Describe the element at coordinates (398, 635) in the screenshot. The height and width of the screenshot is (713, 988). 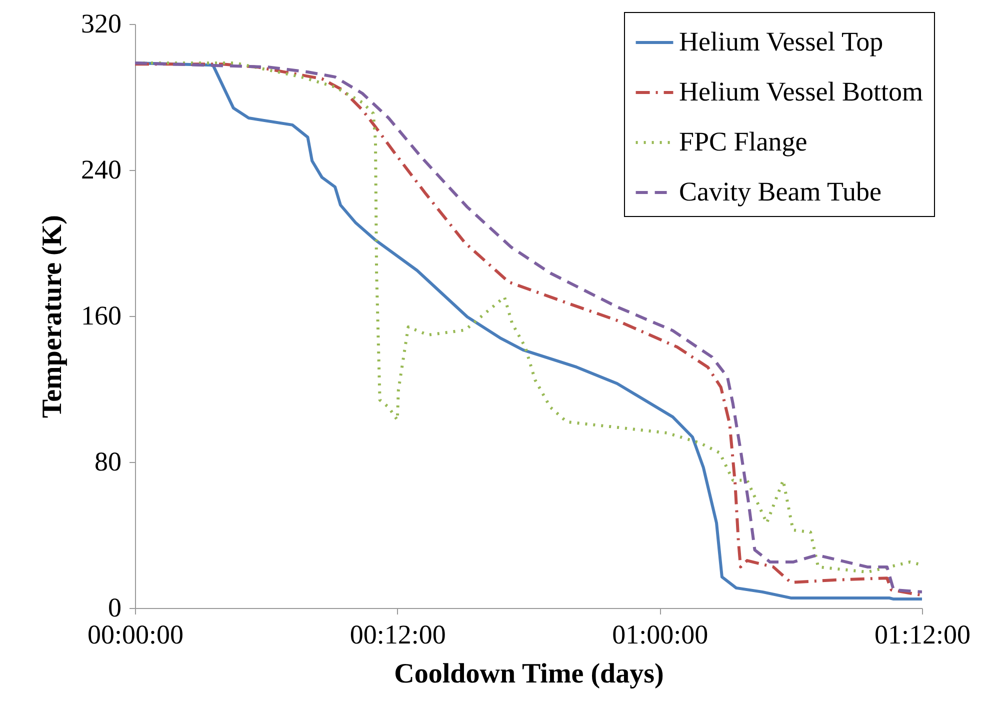
I see `x-tick-label: 00:12:00` at that location.